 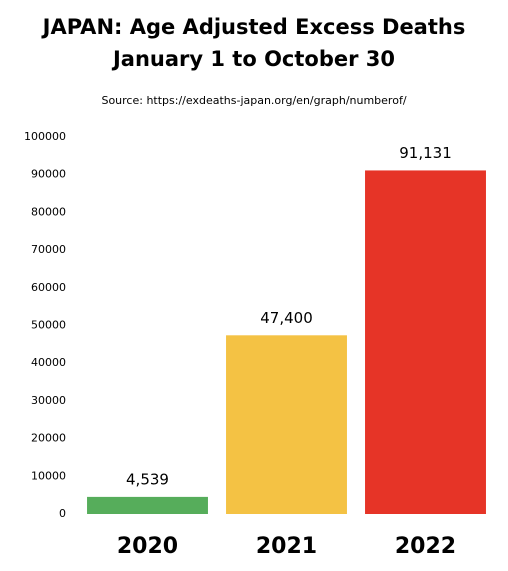 I want to click on value-label: 47,400, so click(x=286, y=318).